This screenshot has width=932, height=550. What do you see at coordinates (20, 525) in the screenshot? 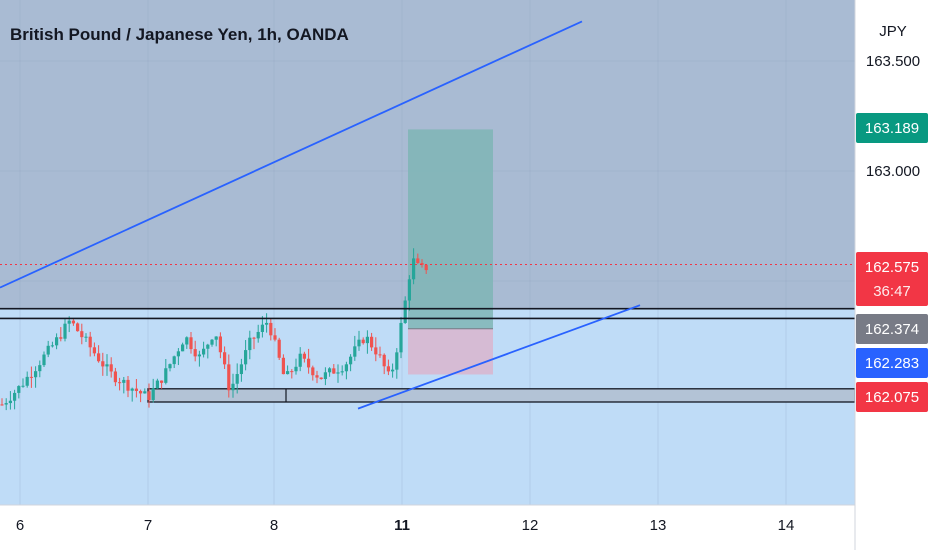
I see `time-tick-6: 6` at bounding box center [20, 525].